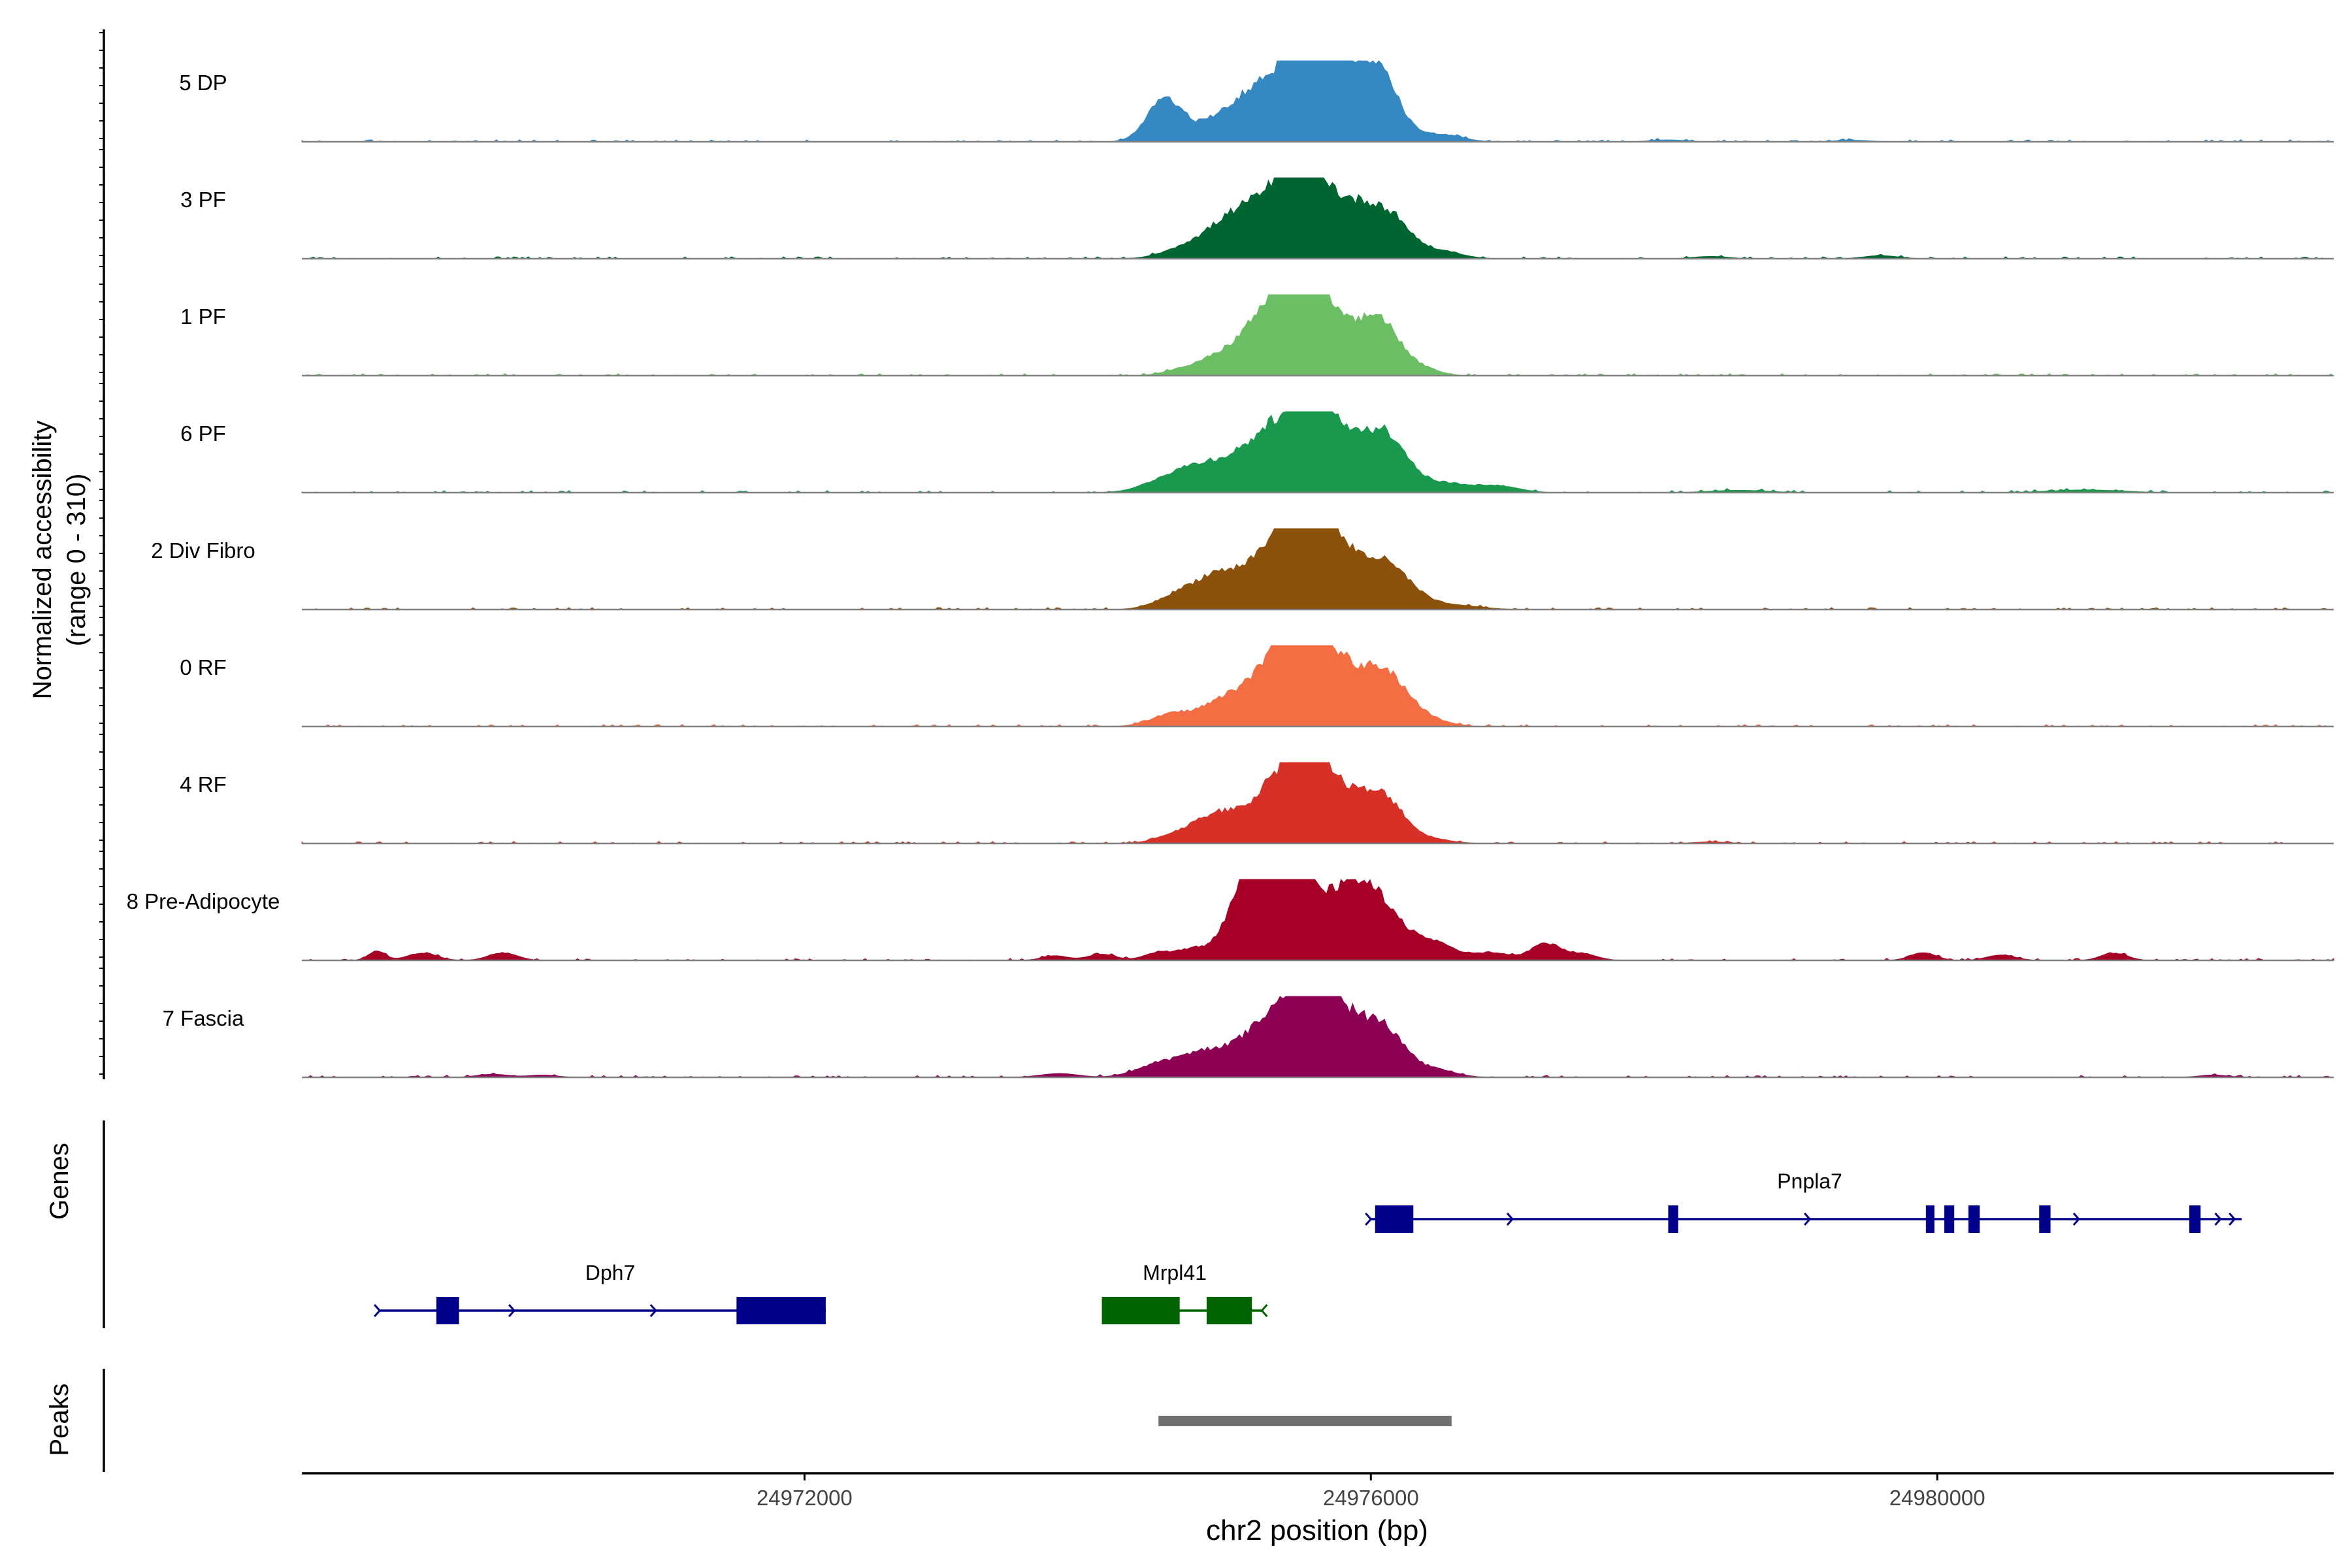 Image resolution: width=2352 pixels, height=1568 pixels. I want to click on x-axis-label: chr2 position (bp), so click(1317, 1530).